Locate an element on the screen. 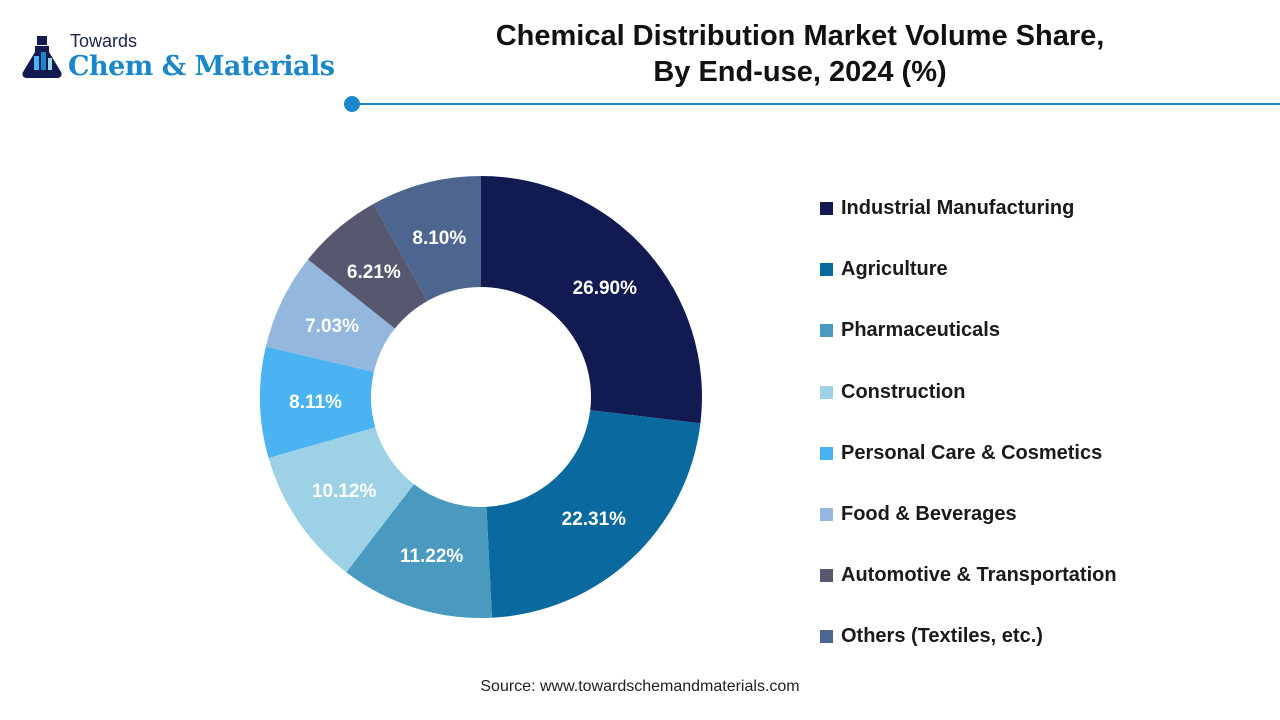  source-text: Source: www.towardschemandmaterials.com is located at coordinates (640, 686).